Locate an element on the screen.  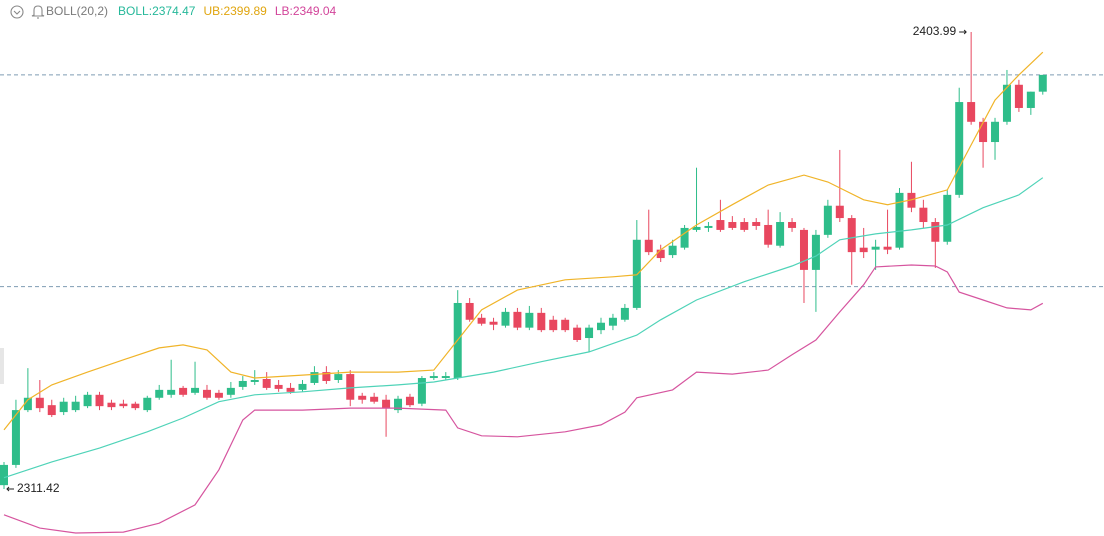
bell-icon is located at coordinates (38, 12).